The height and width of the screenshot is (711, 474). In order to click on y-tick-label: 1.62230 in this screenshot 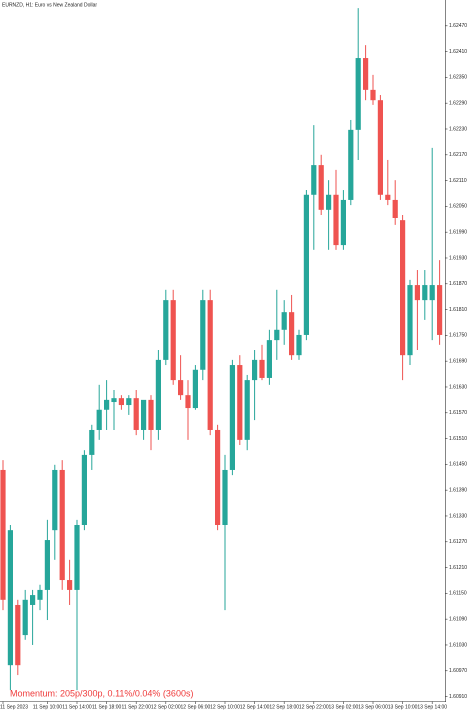, I will do `click(458, 129)`.